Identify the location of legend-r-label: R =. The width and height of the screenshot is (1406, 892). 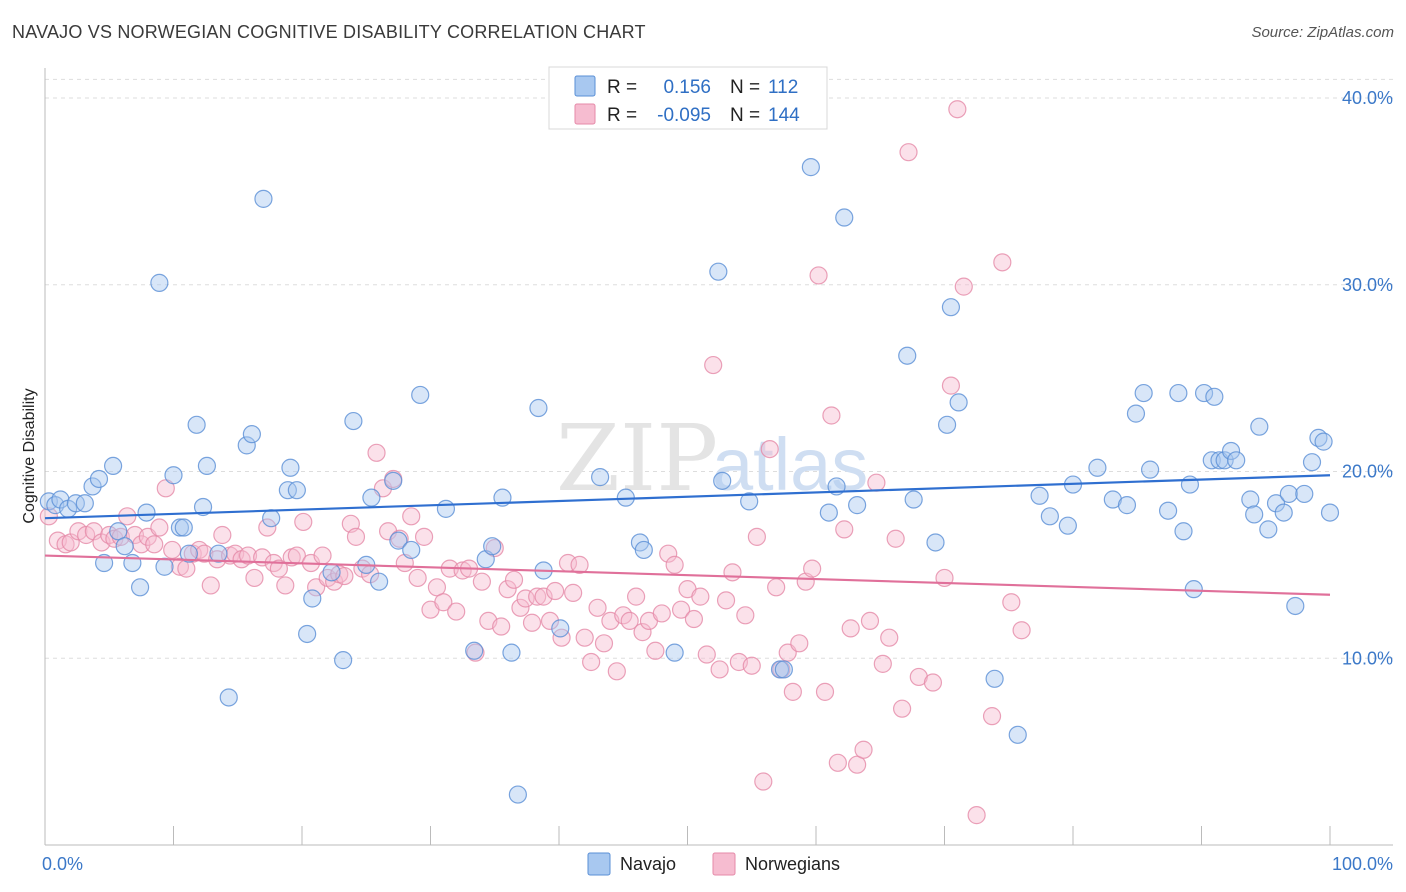
(622, 115).